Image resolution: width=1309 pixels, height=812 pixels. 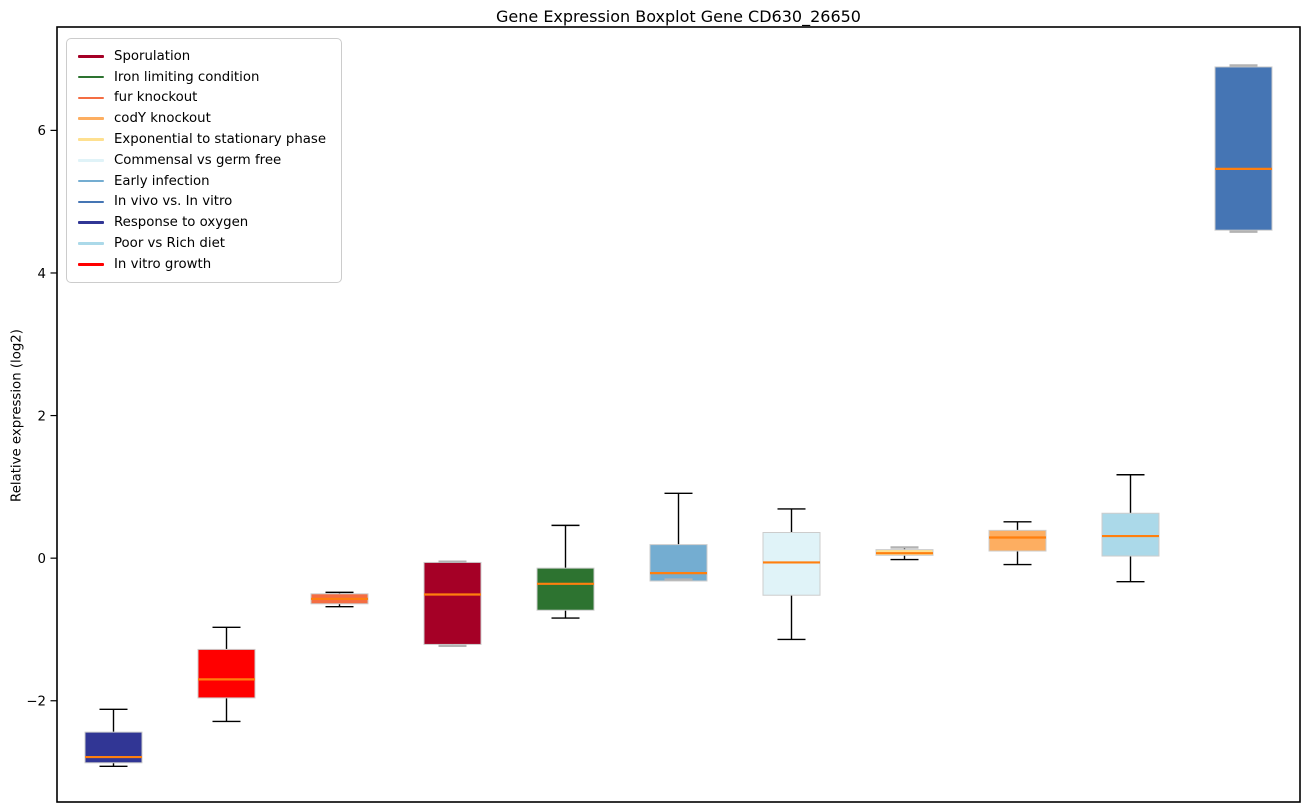 What do you see at coordinates (678, 16) in the screenshot?
I see `chart-title: Gene Expression Boxplot Gene CD630_26650` at bounding box center [678, 16].